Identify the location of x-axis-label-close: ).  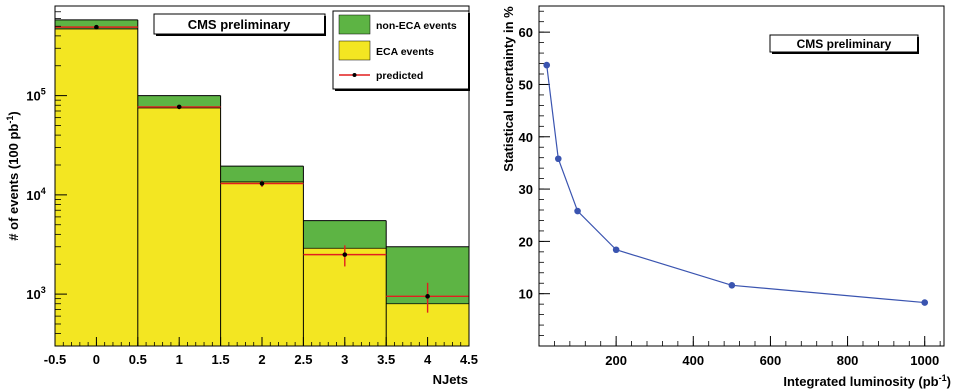
(949, 381).